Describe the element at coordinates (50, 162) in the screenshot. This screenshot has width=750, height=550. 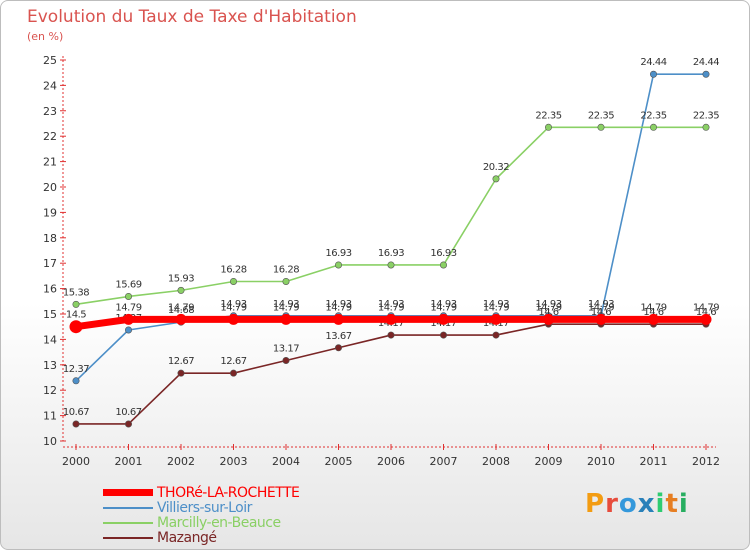
I see `y-tick-label: 21` at that location.